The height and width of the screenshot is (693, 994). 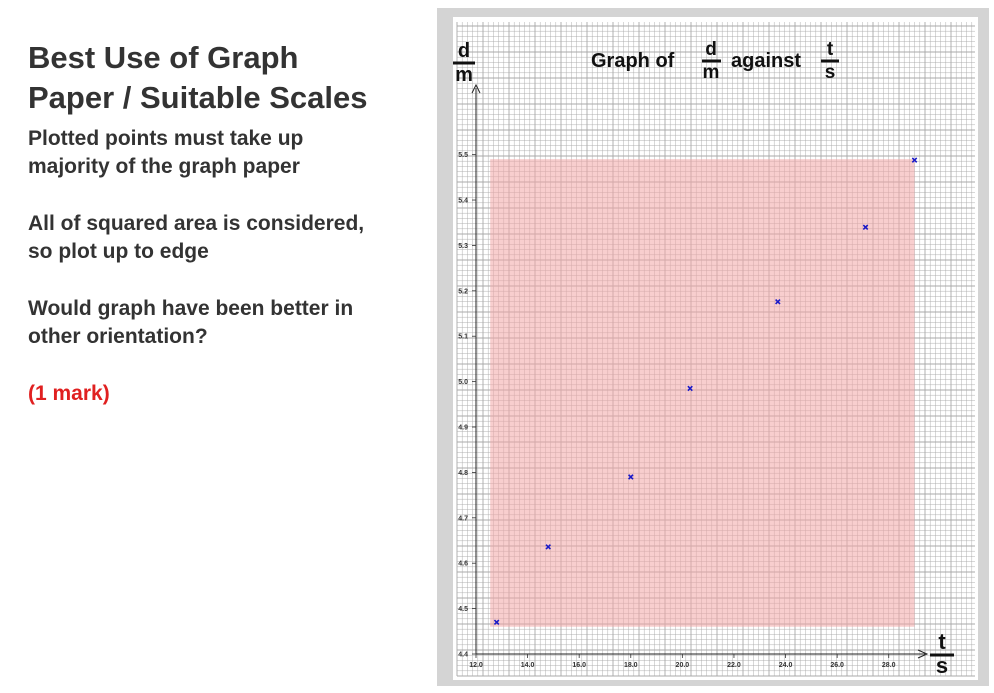 What do you see at coordinates (463, 291) in the screenshot?
I see `y-tick-label: 5.2` at bounding box center [463, 291].